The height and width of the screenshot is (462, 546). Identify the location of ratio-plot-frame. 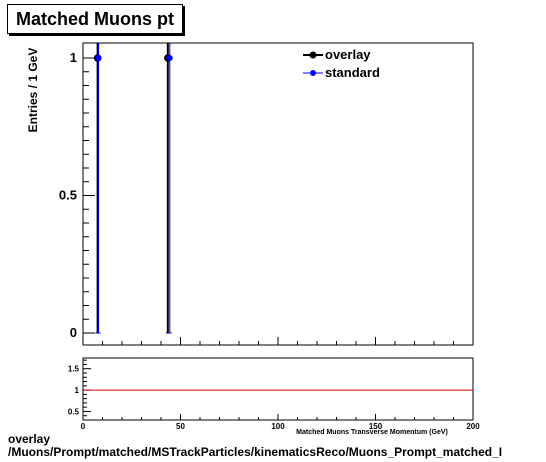
(278, 389).